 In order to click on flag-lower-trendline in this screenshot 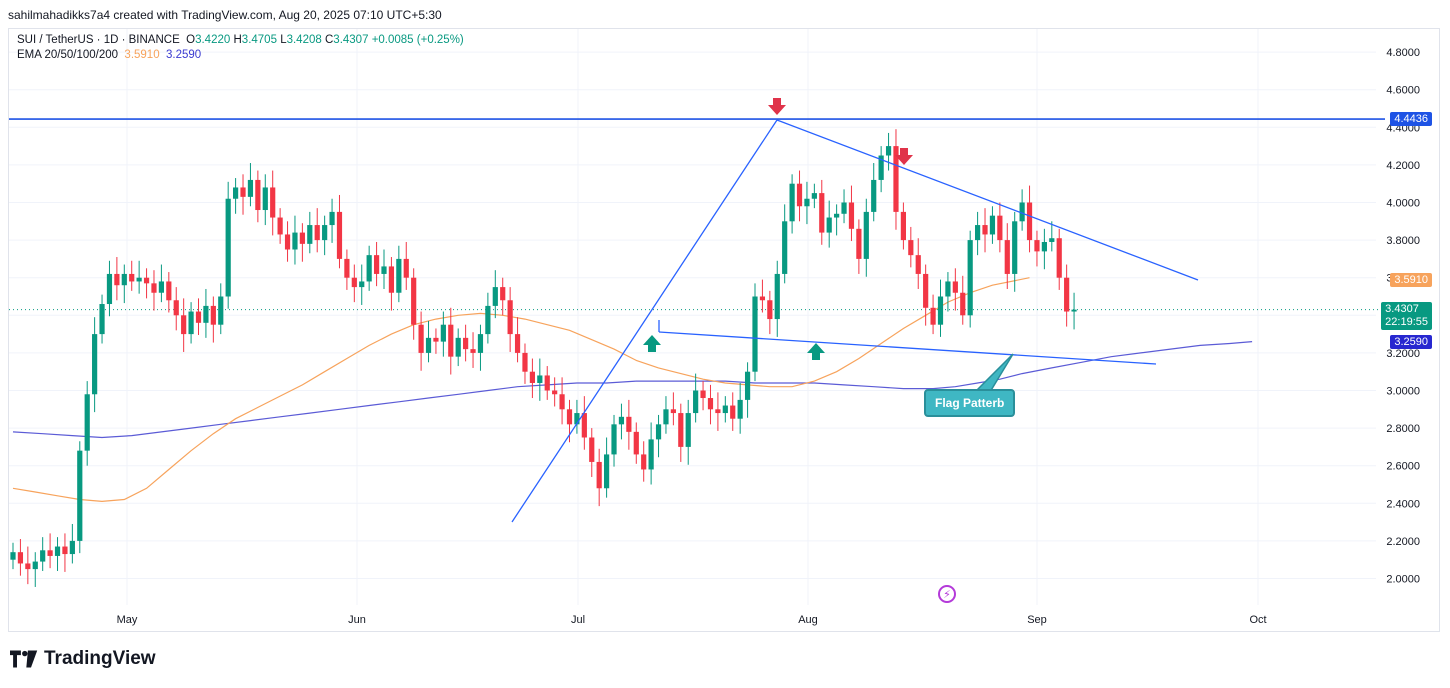, I will do `click(907, 348)`.